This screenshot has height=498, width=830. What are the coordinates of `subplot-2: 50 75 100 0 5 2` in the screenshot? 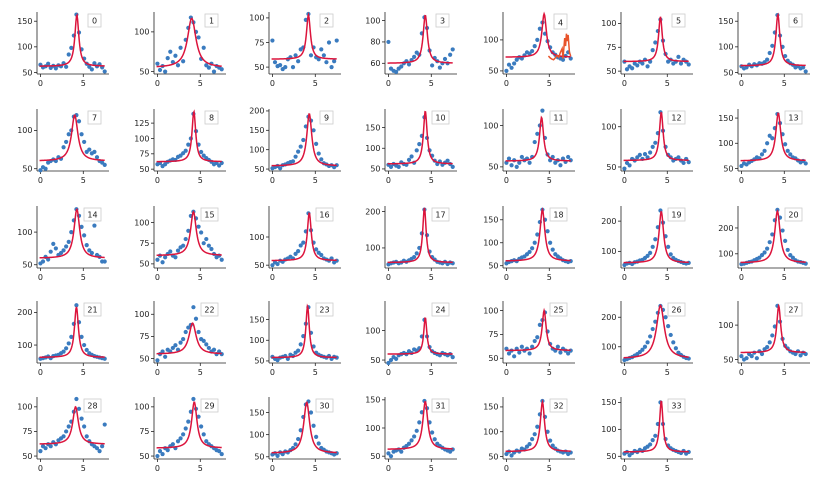 It's located at (295, 49).